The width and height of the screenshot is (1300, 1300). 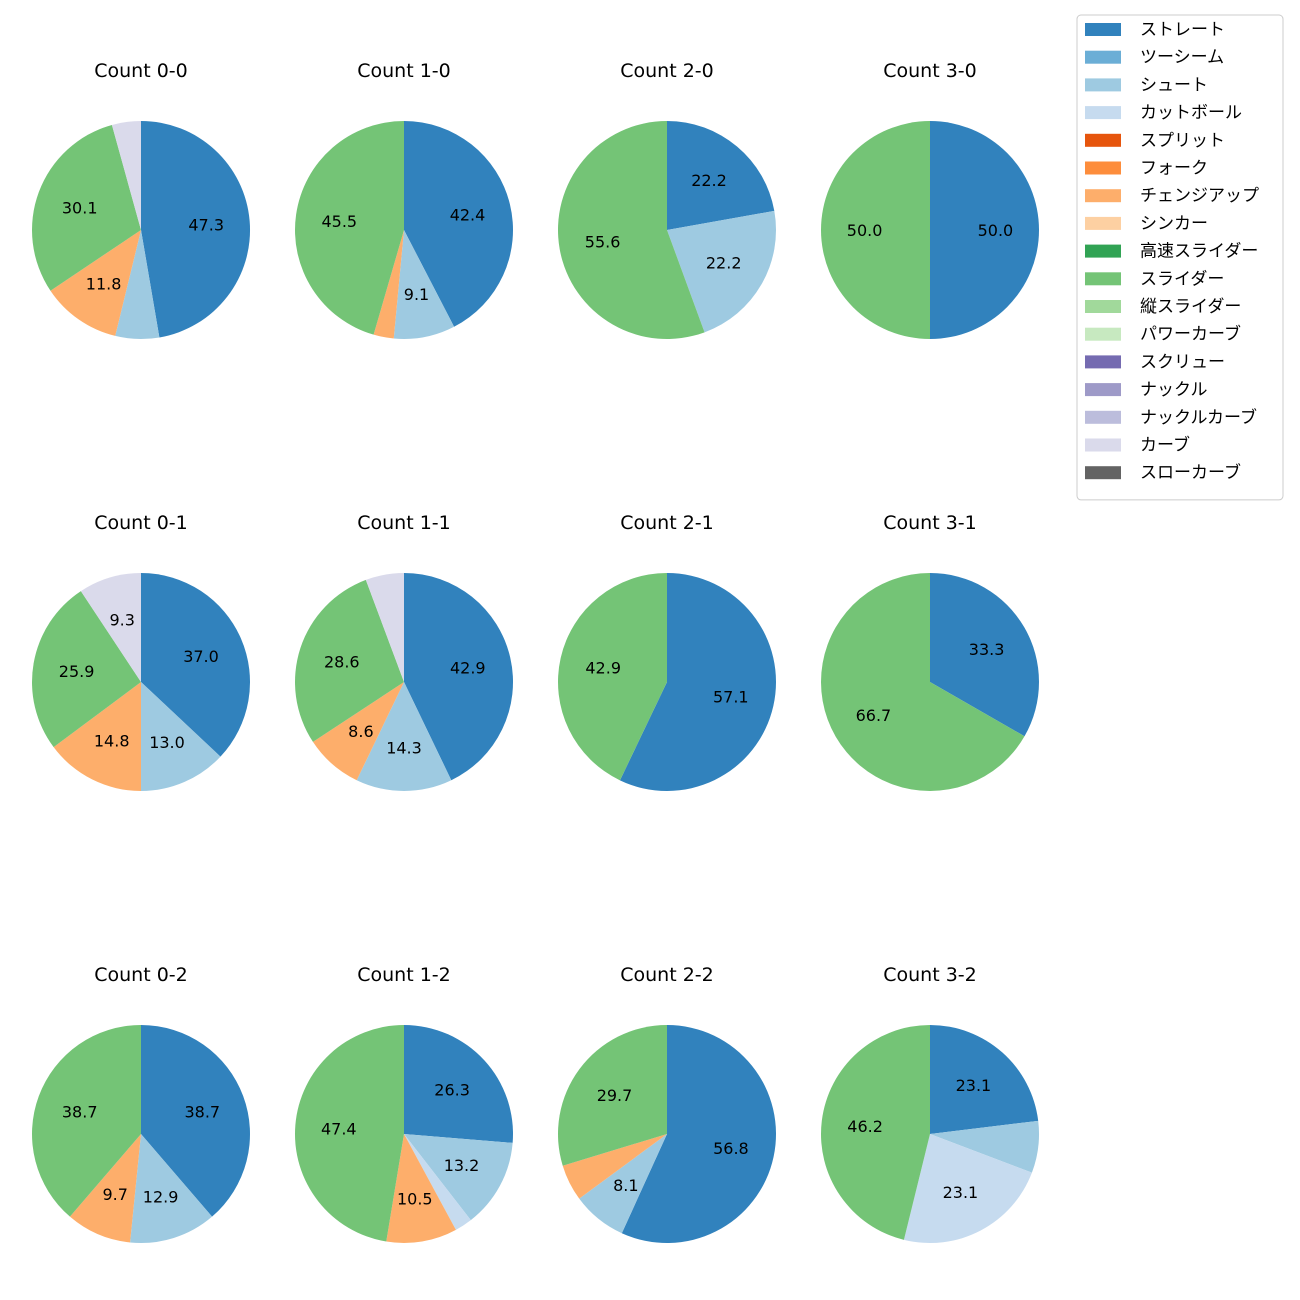 I want to click on legend-label: 縦スライダー, so click(x=1190, y=307).